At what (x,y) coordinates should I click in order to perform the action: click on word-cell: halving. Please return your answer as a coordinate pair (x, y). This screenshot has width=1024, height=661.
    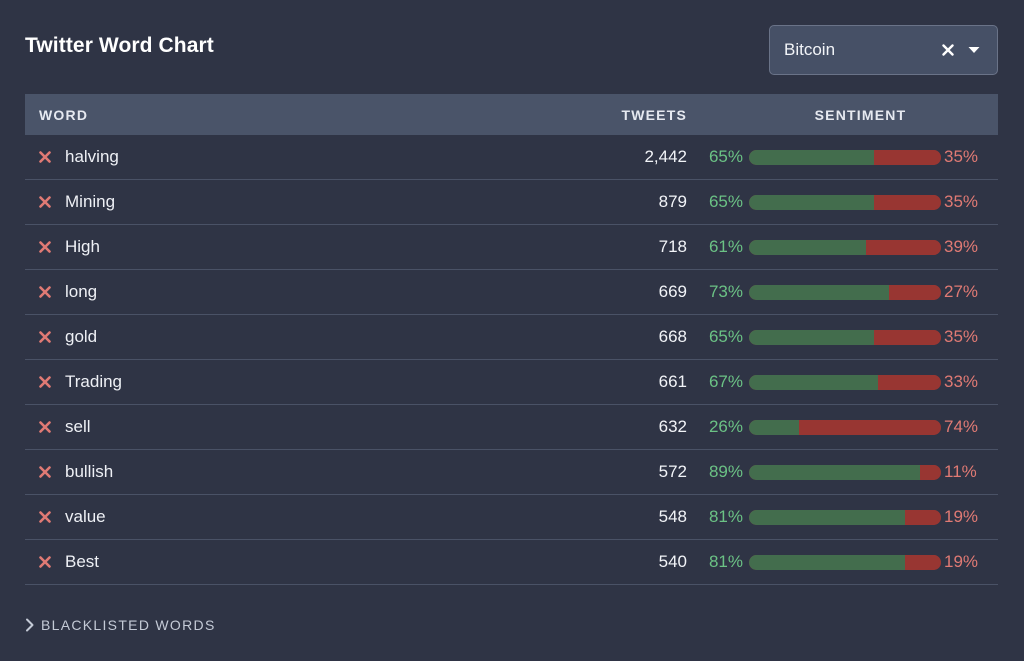
    Looking at the image, I should click on (92, 156).